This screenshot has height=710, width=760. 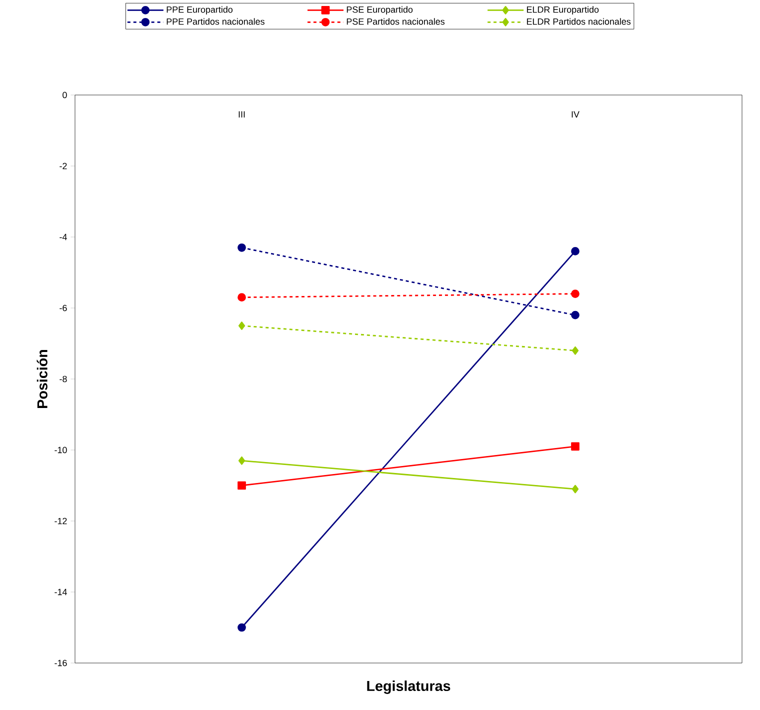 What do you see at coordinates (60, 663) in the screenshot?
I see `y-tick-label: -16` at bounding box center [60, 663].